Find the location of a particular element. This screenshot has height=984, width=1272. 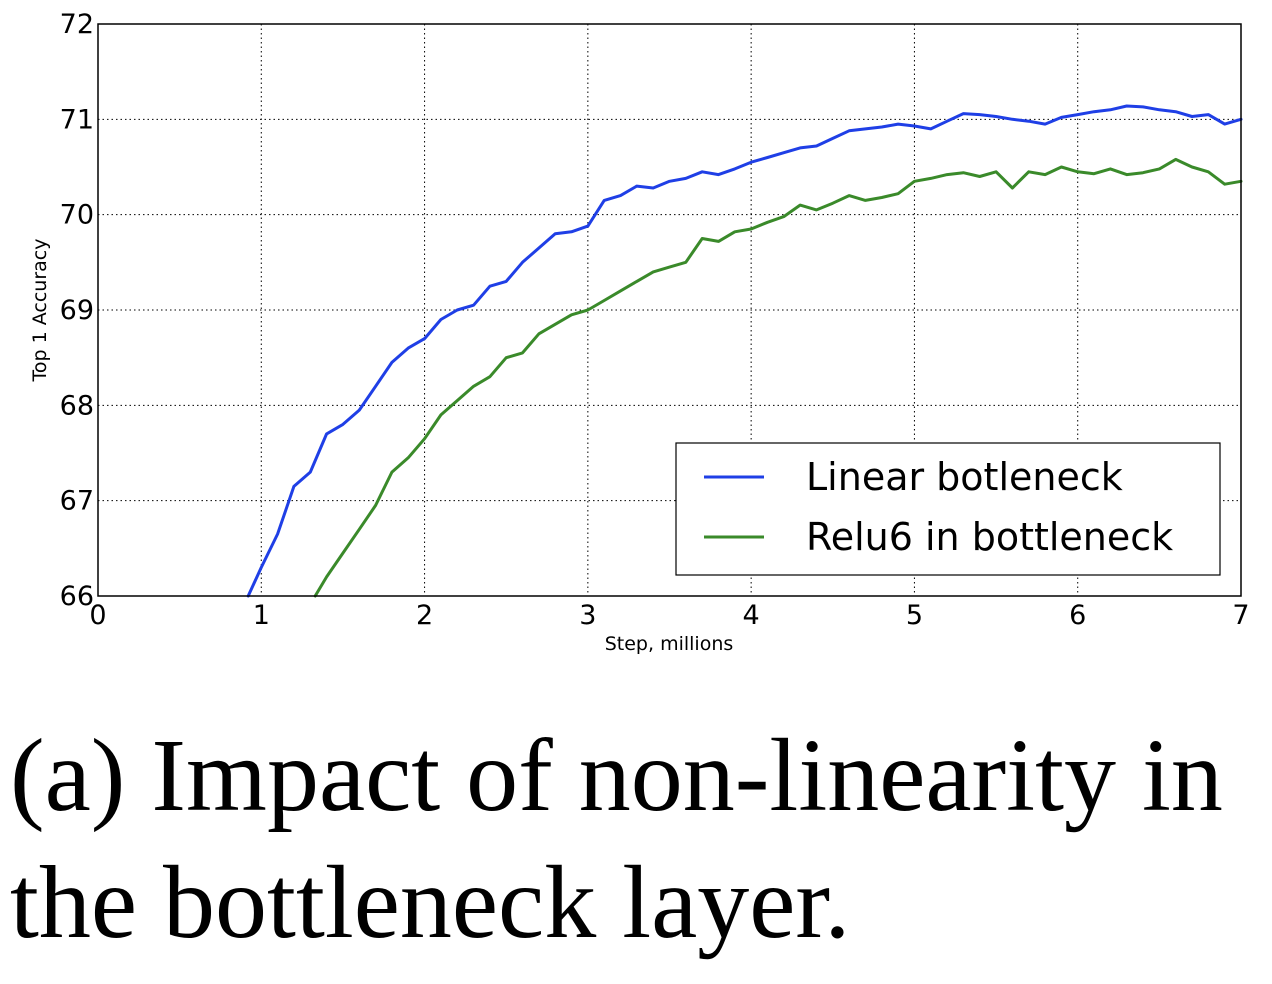

y-tick-label: 72 is located at coordinates (77, 24).